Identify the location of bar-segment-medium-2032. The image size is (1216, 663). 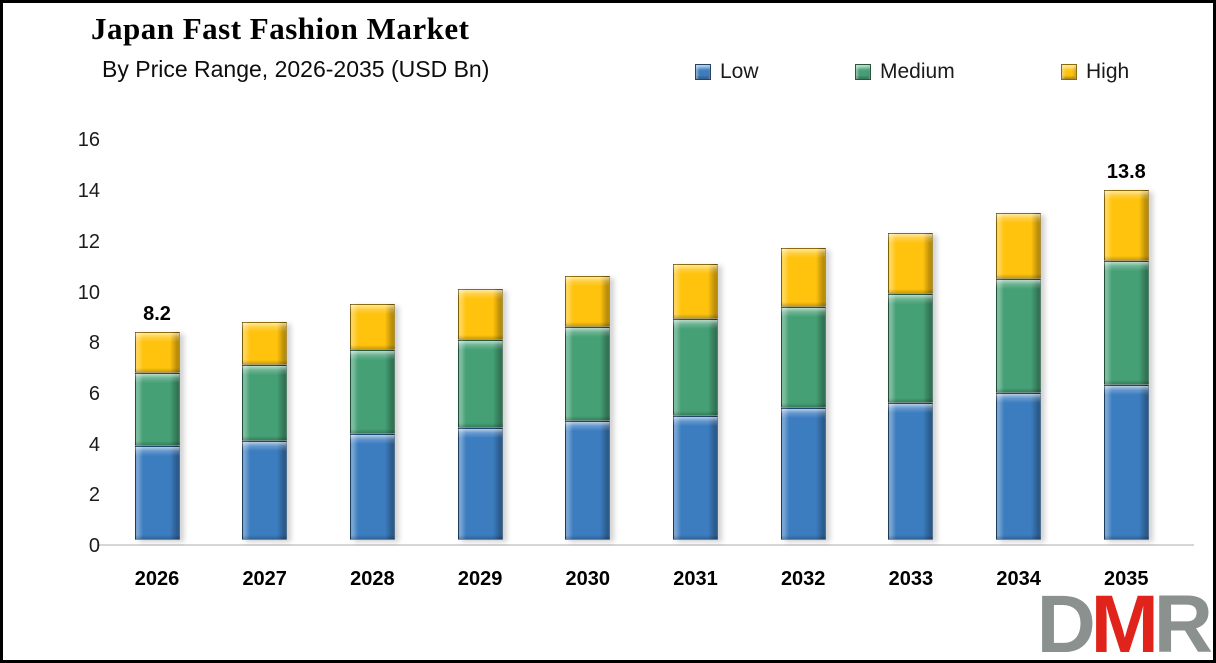
(803, 357).